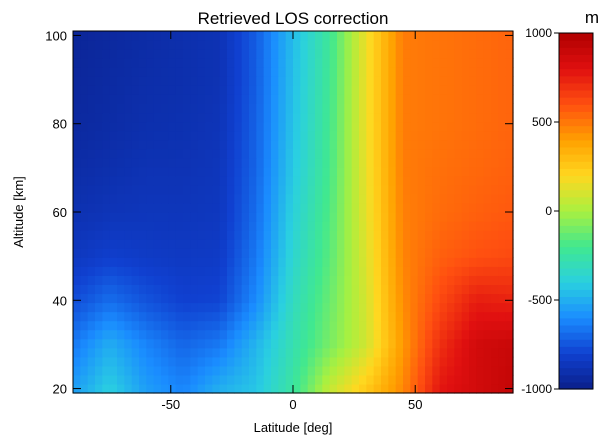 This screenshot has height=441, width=612. Describe the element at coordinates (293, 18) in the screenshot. I see `chart-title: Retrieved LOS correction` at that location.